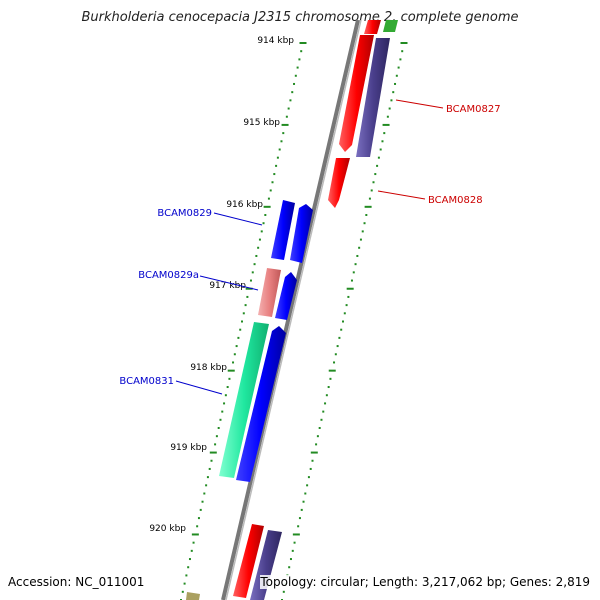 Image resolution: width=600 pixels, height=600 pixels. What do you see at coordinates (390, 26) in the screenshot?
I see `gene-green-top` at bounding box center [390, 26].